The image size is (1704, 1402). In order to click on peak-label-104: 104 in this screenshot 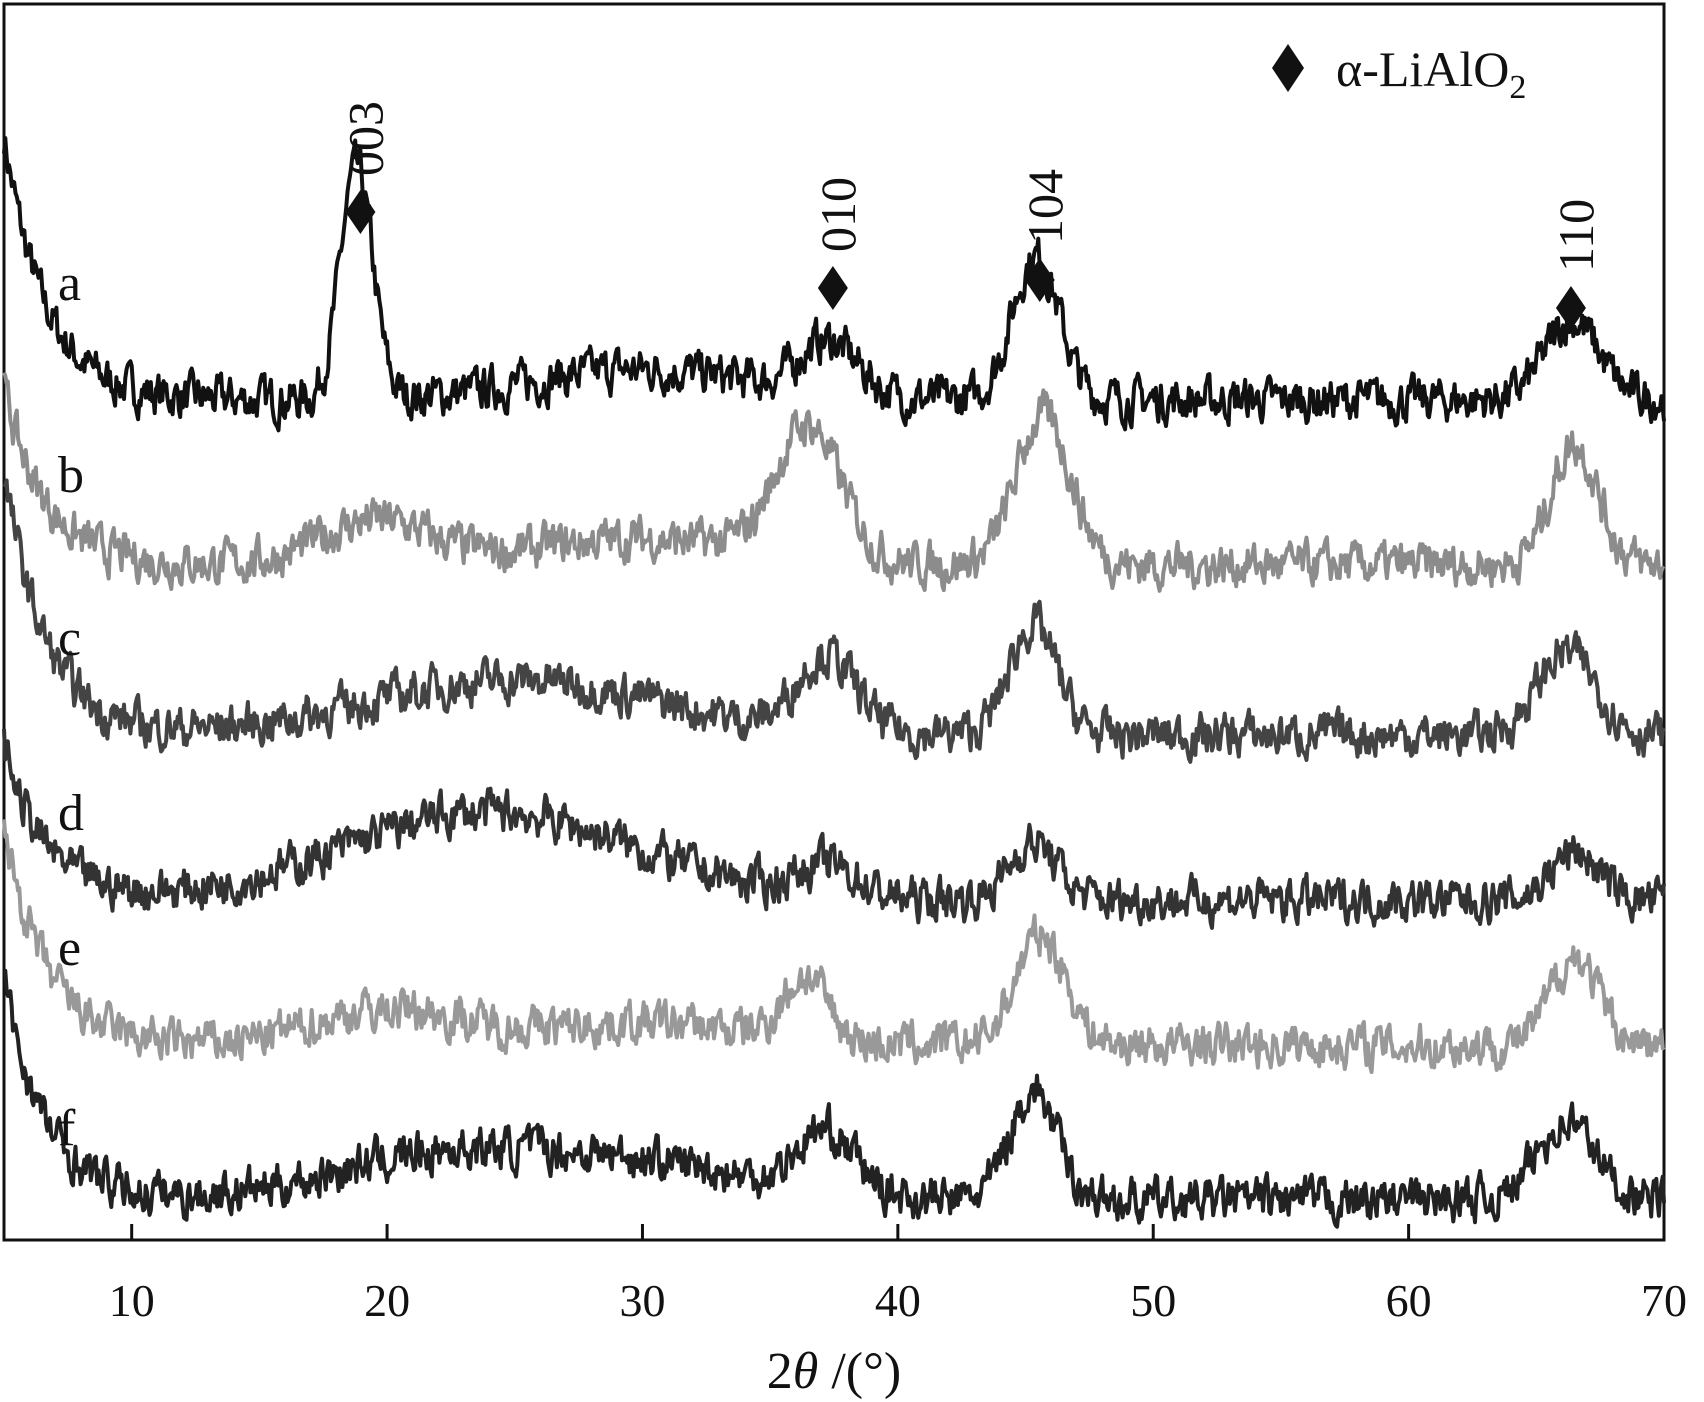, I will do `click(1045, 206)`.